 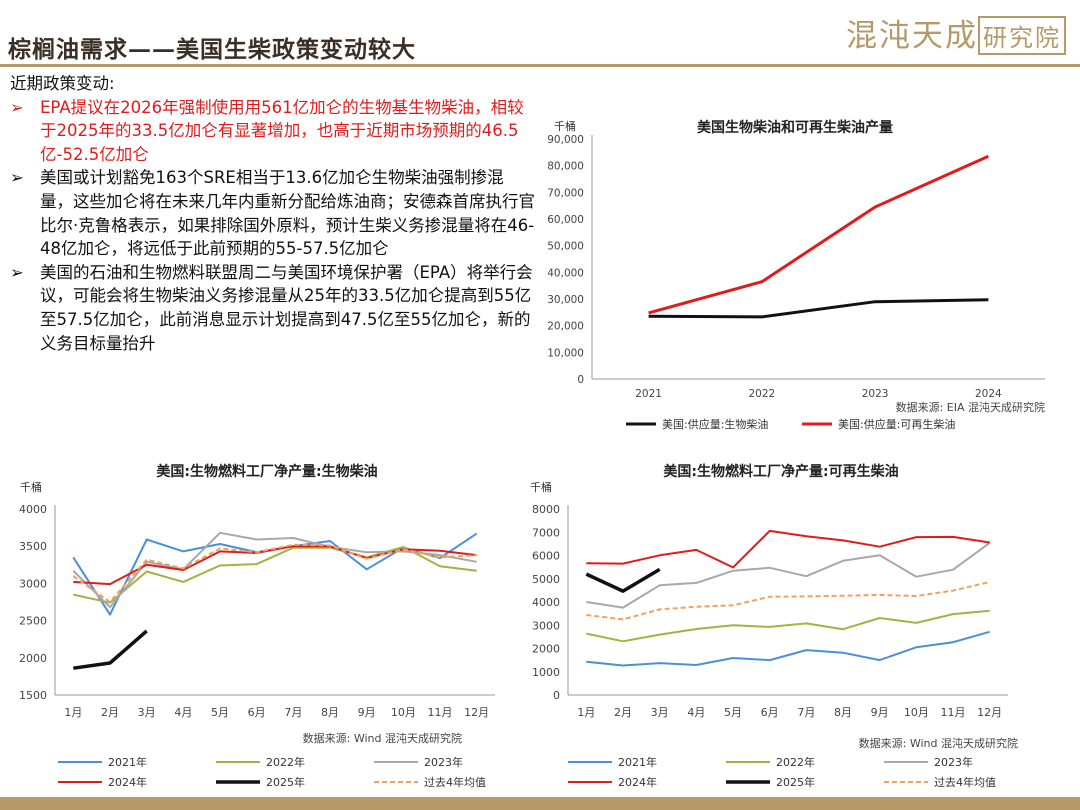 What do you see at coordinates (546, 509) in the screenshot?
I see `y-tick-label: 8000` at bounding box center [546, 509].